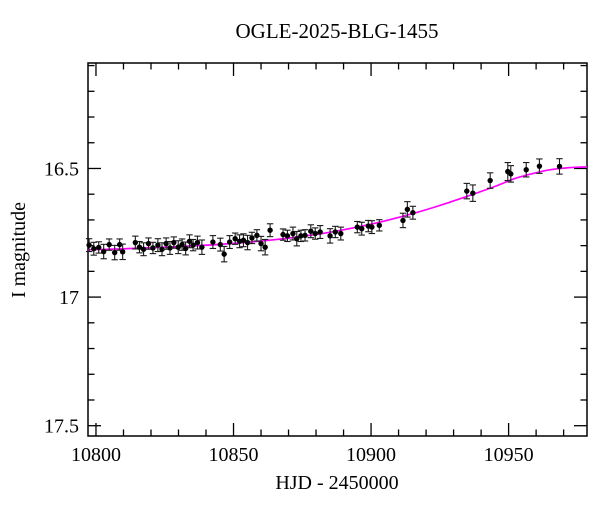 This screenshot has height=512, width=600. What do you see at coordinates (337, 31) in the screenshot?
I see `chart-title: OGLE-2025-BLG-1455` at bounding box center [337, 31].